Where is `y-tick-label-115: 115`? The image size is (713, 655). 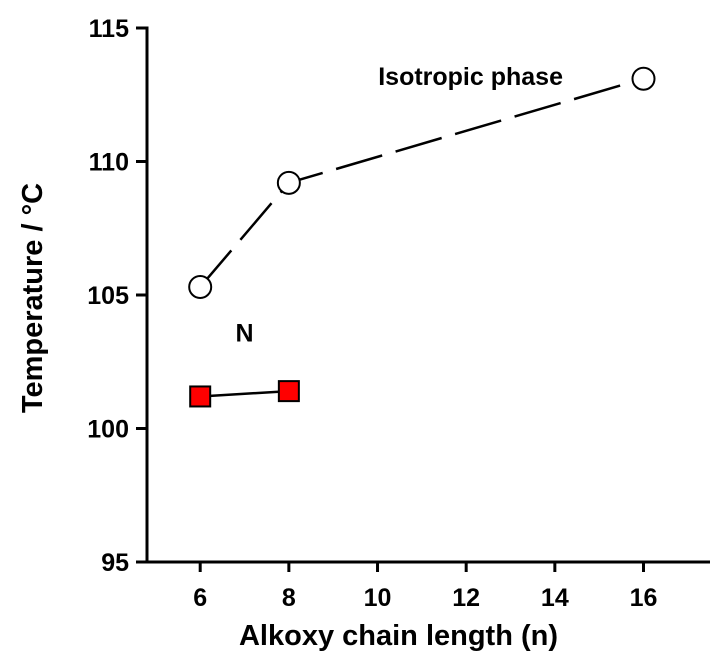 y-tick-label-115: 115 is located at coordinates (109, 29).